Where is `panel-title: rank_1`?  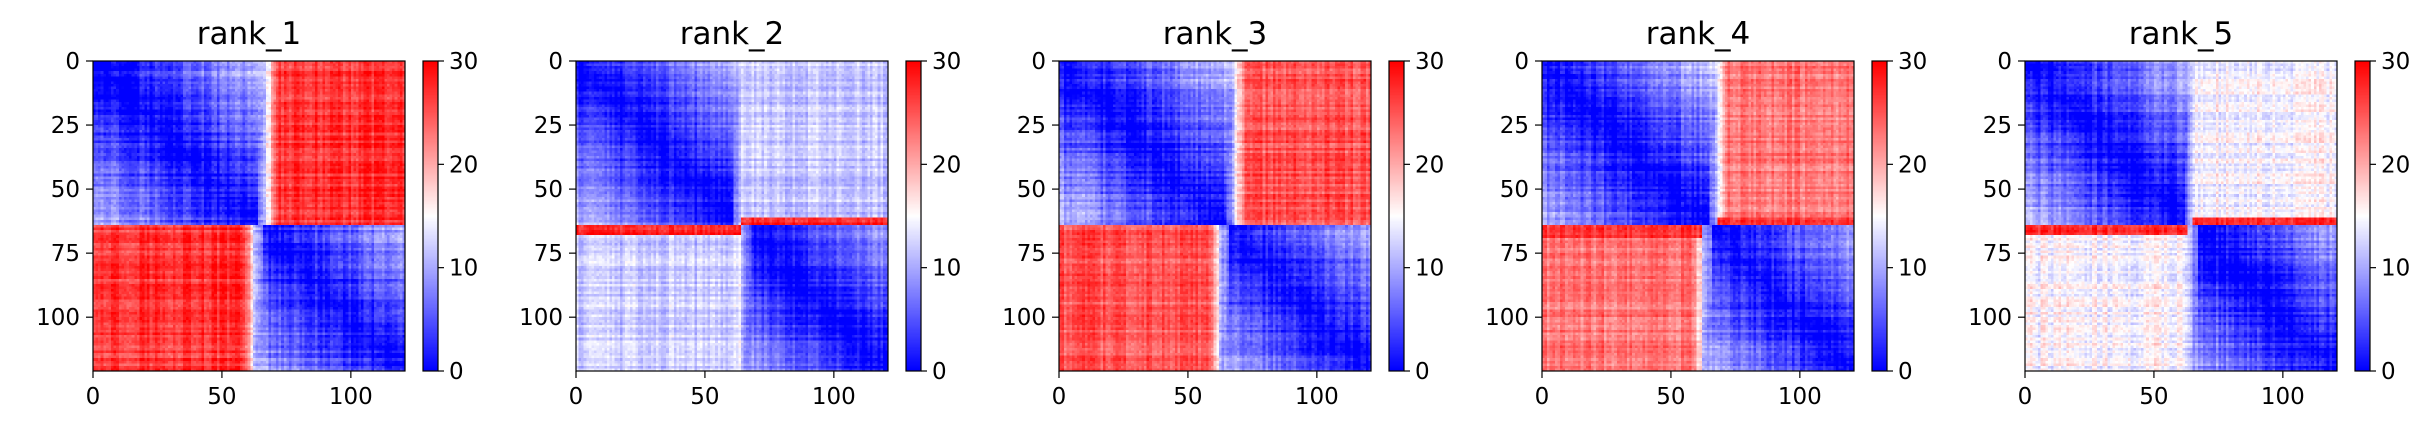
panel-title: rank_1 is located at coordinates (249, 34).